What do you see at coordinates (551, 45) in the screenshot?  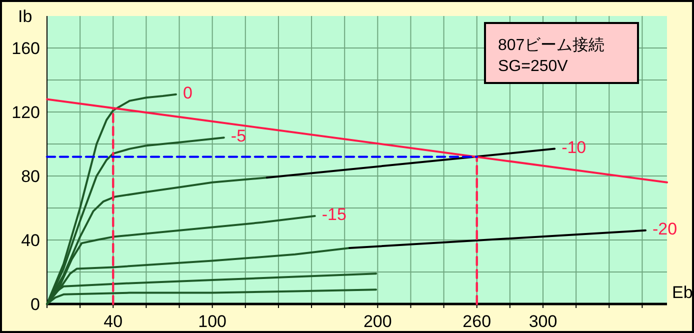 I see `annotation: 807ビーム接続` at bounding box center [551, 45].